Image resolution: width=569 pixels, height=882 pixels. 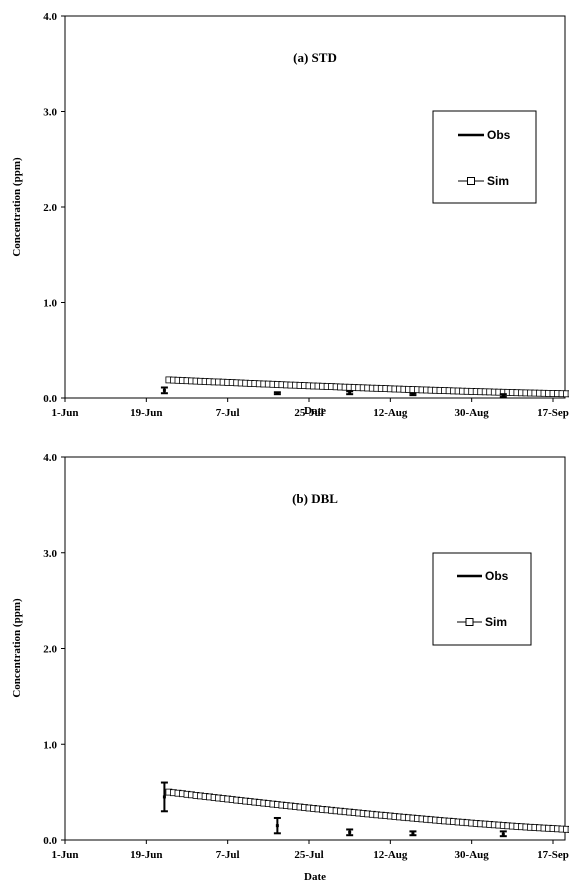 I want to click on x-axis-label-a: Date, so click(x=315, y=411).